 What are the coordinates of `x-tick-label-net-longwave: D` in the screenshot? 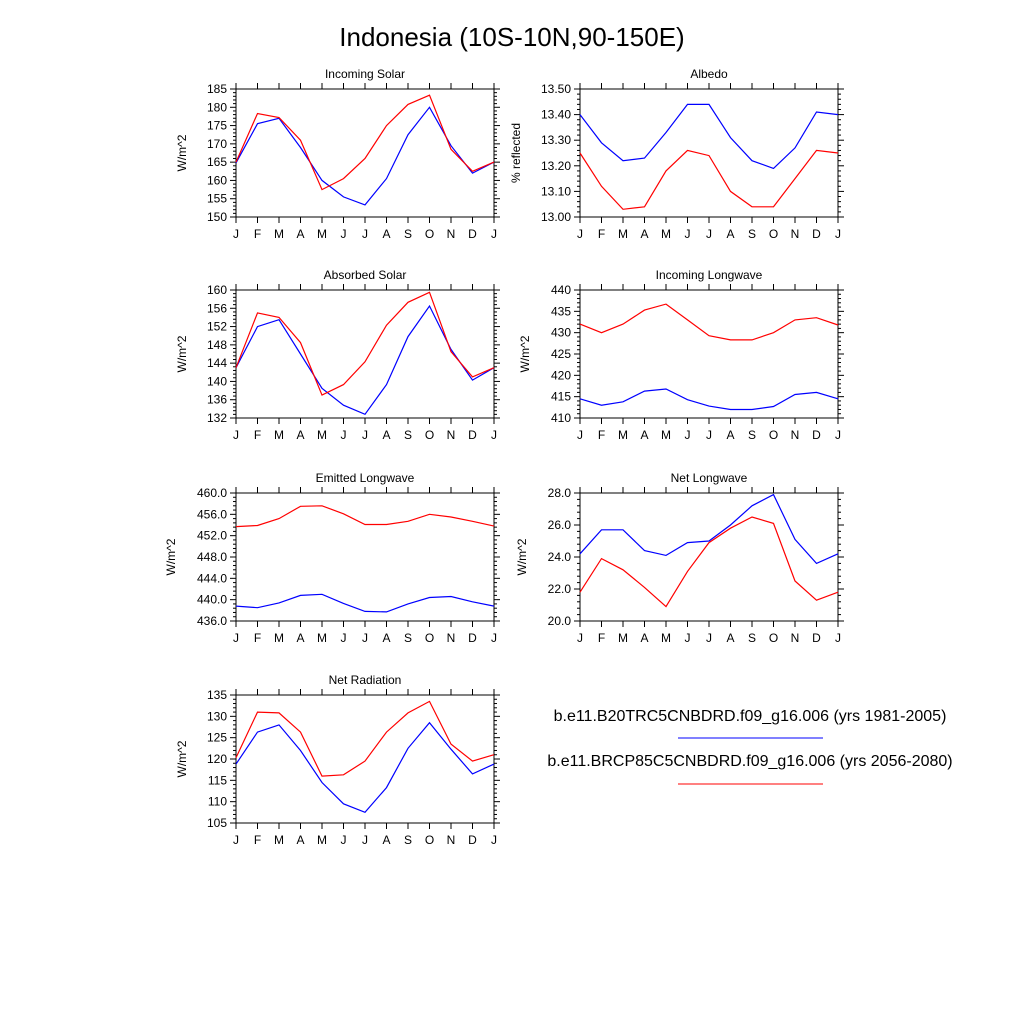 It's located at (816, 638).